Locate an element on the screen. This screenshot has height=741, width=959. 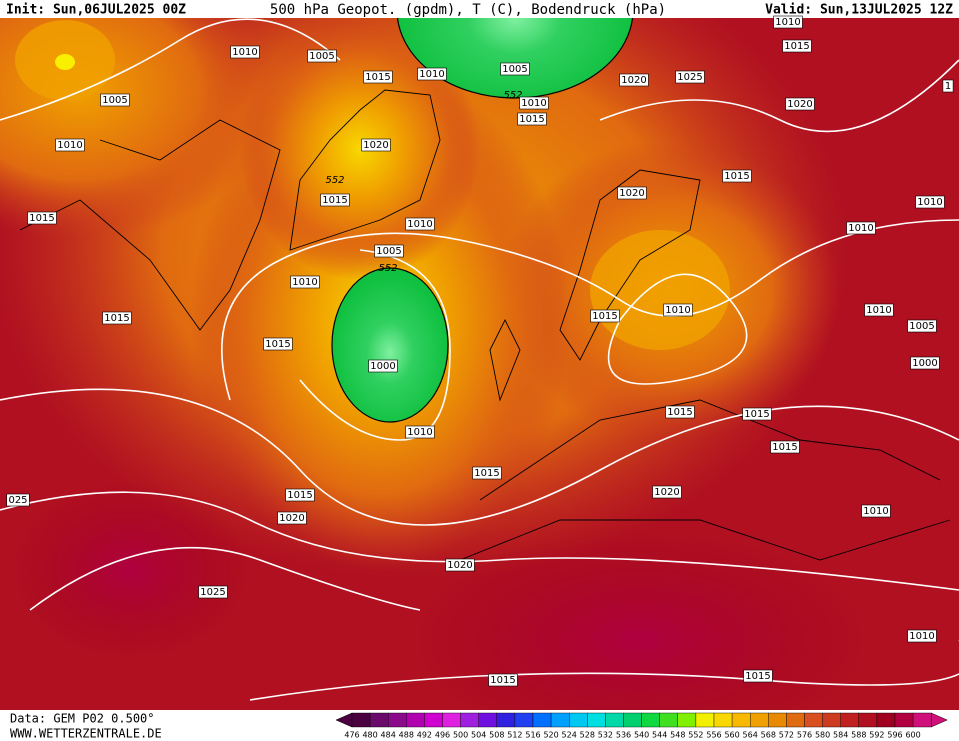
colorbar-label: 576 is located at coordinates (804, 735).